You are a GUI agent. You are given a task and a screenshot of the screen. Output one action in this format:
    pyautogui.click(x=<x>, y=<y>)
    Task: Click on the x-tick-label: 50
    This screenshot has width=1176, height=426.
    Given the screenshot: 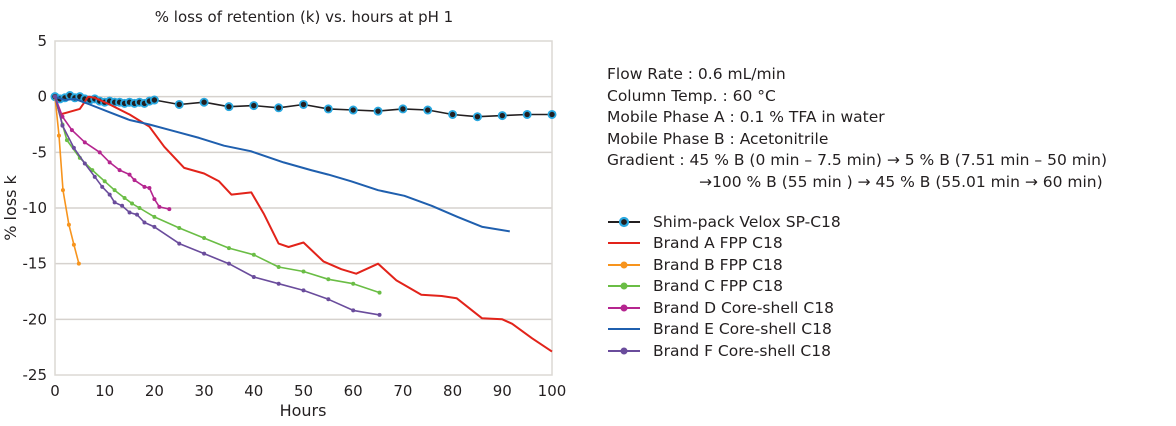 What is the action you would take?
    pyautogui.click(x=303, y=391)
    